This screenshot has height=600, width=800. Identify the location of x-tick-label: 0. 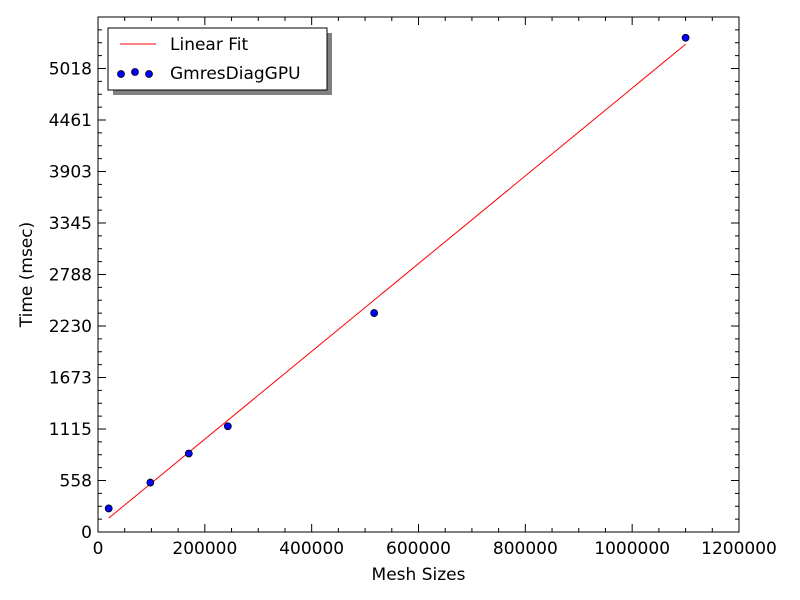
(98, 549).